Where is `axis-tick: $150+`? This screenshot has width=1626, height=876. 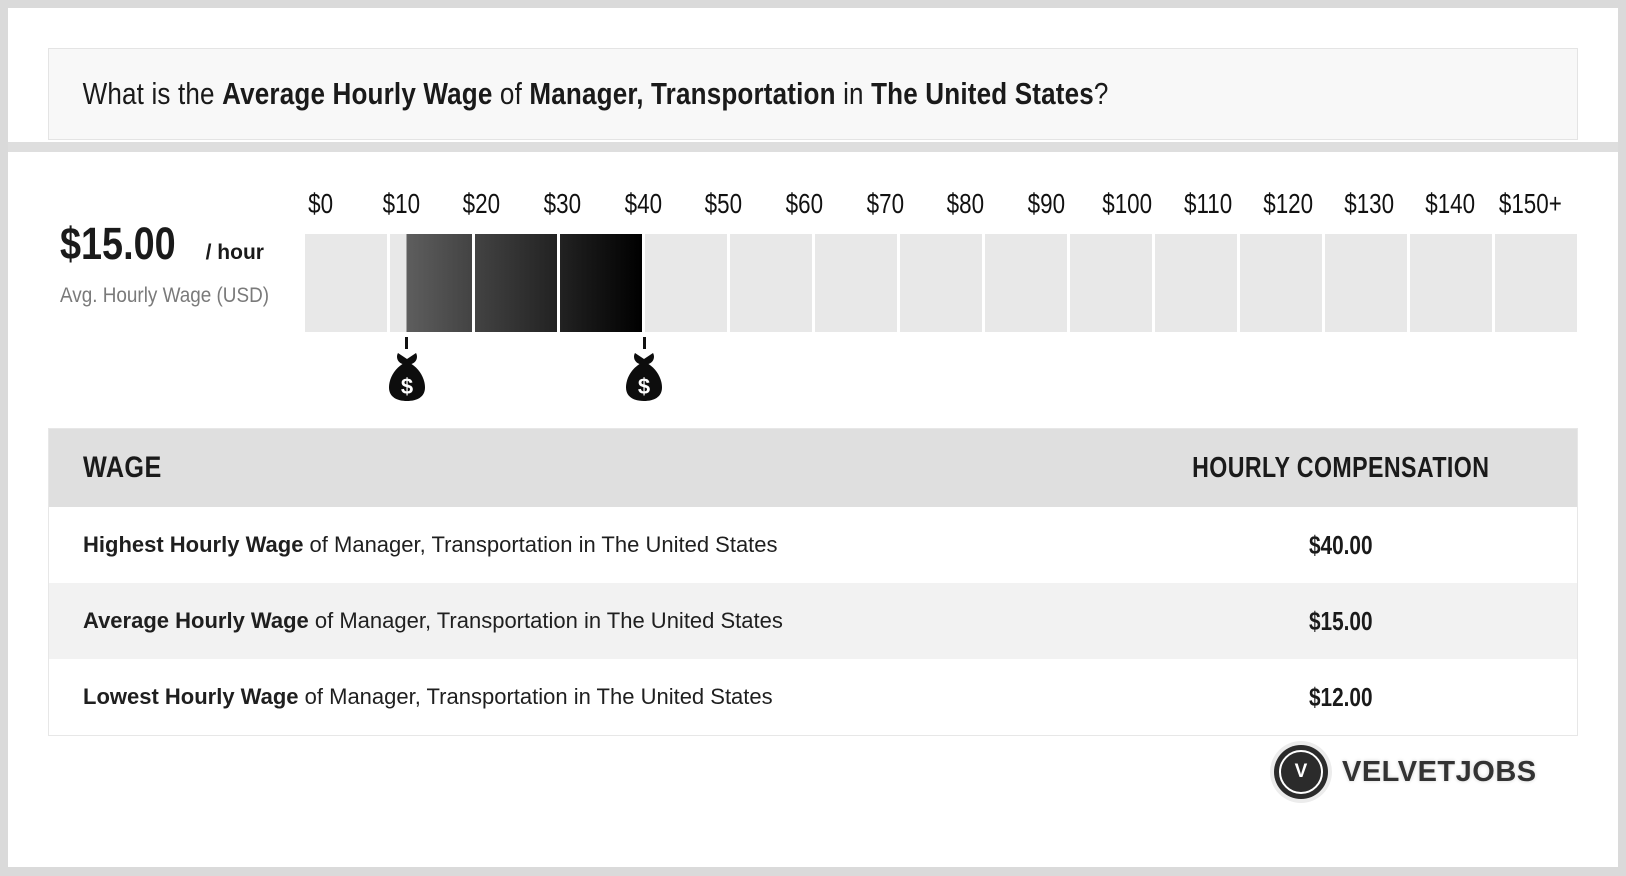
axis-tick: $150+ is located at coordinates (1530, 204).